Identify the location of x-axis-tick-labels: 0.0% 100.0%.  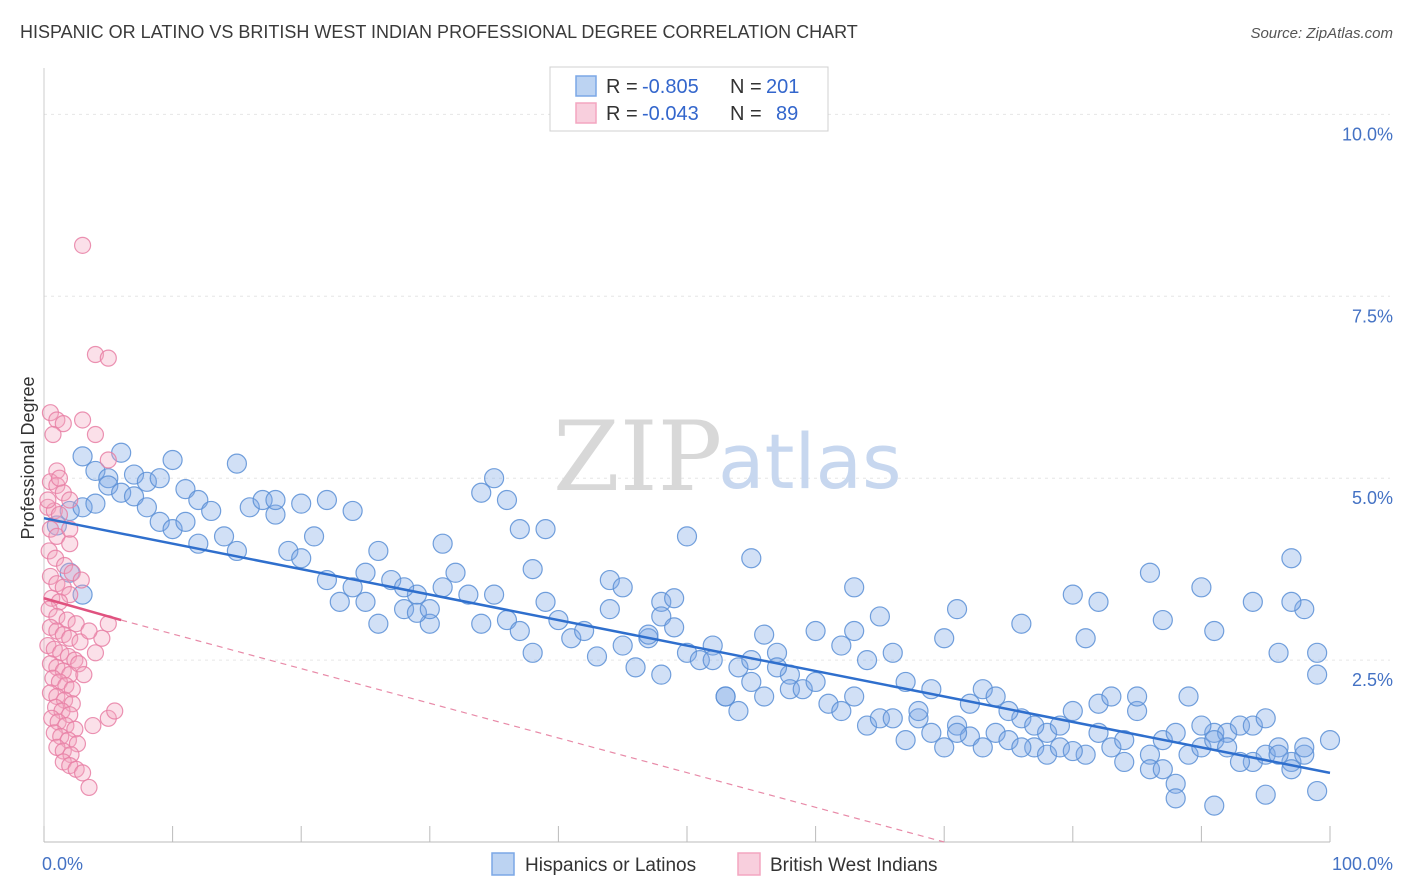
(717, 864).